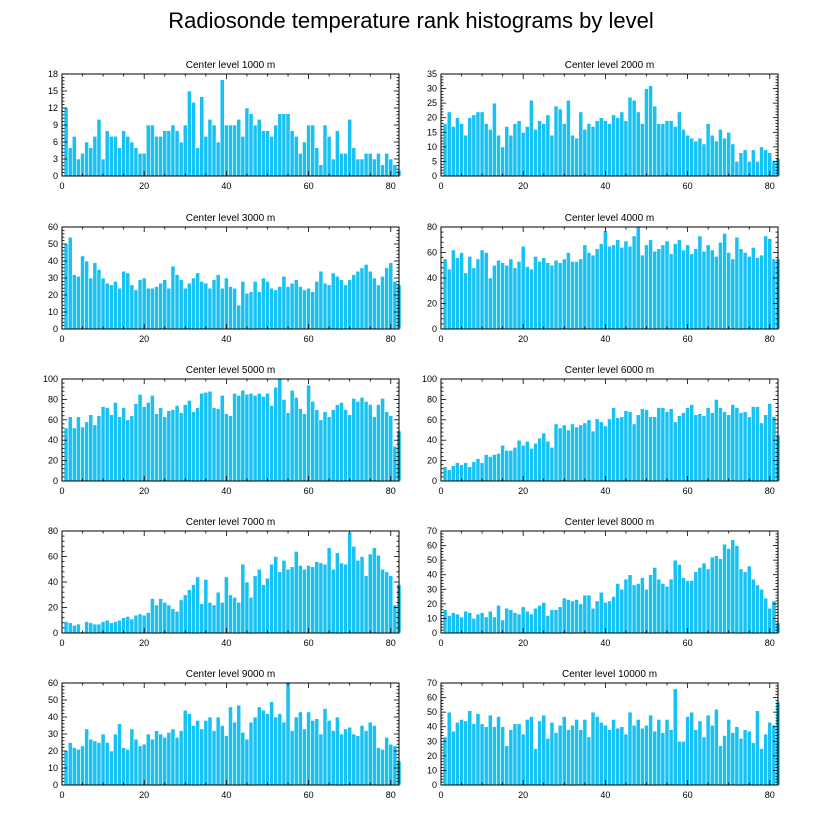  Describe the element at coordinates (434, 161) in the screenshot. I see `y-tick-label: 5` at that location.